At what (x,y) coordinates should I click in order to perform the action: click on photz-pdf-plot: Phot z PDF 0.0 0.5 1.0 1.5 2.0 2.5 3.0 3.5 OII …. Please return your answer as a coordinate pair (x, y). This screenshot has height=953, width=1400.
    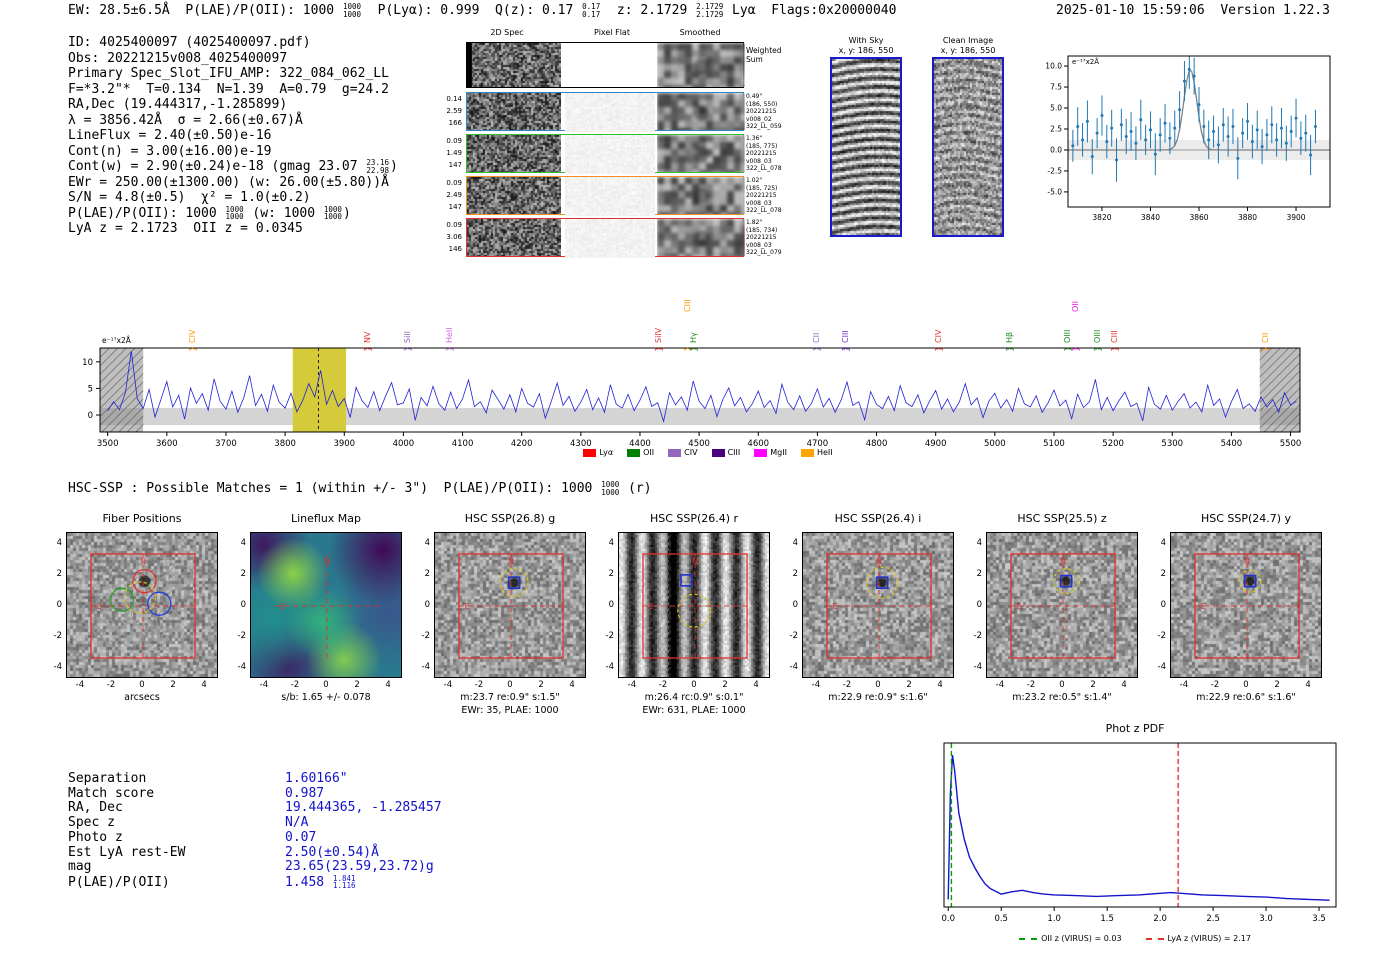
    Looking at the image, I should click on (1135, 837).